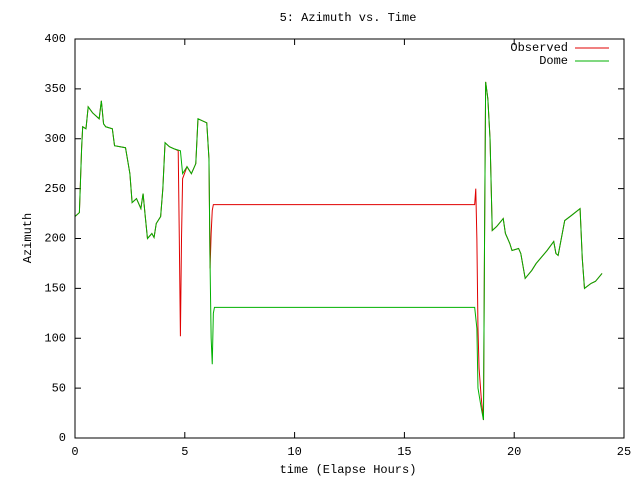  I want to click on x-tick-label: 10, so click(294, 452).